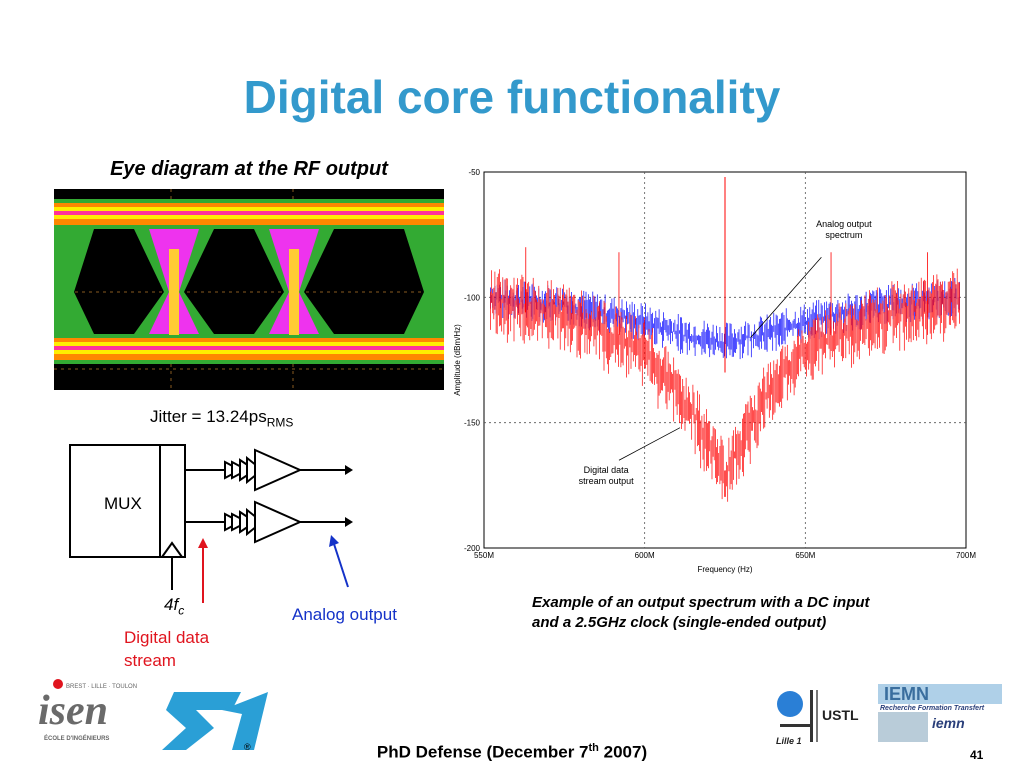  Describe the element at coordinates (844, 224) in the screenshot. I see `annotation-analog-line1: Analog output` at that location.